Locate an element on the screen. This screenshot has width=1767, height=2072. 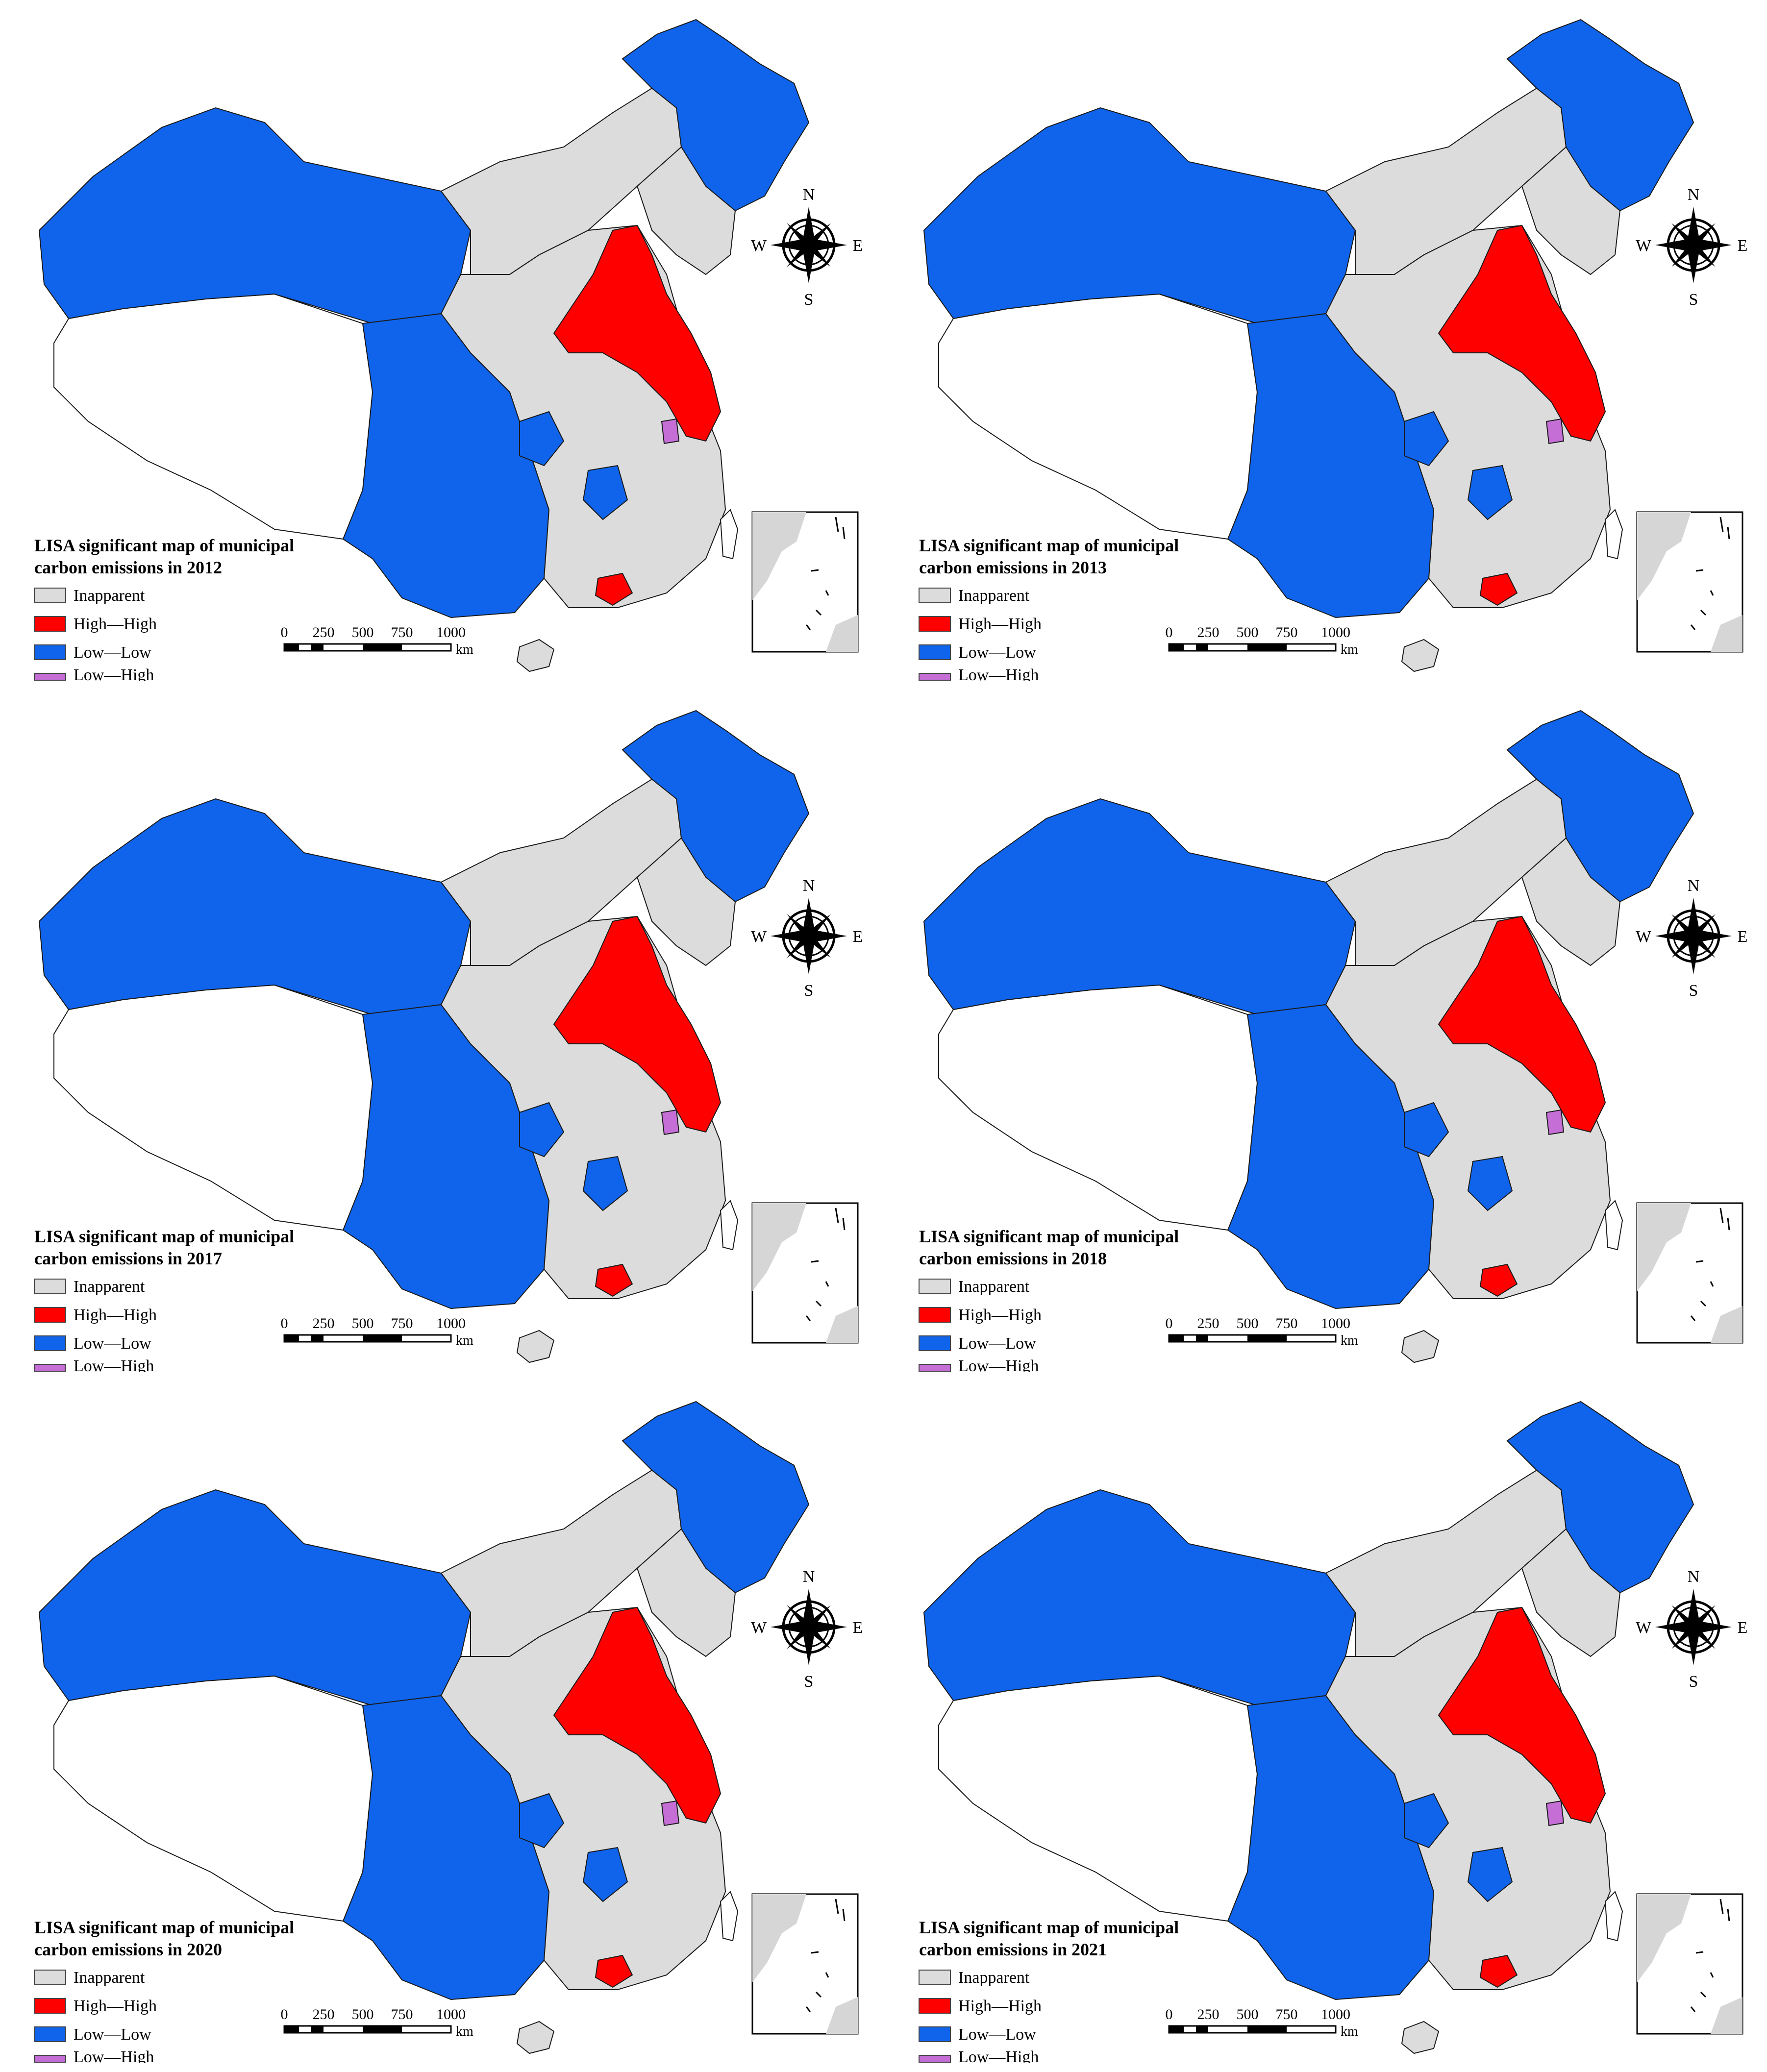
region-low-high is located at coordinates (1555, 1122).